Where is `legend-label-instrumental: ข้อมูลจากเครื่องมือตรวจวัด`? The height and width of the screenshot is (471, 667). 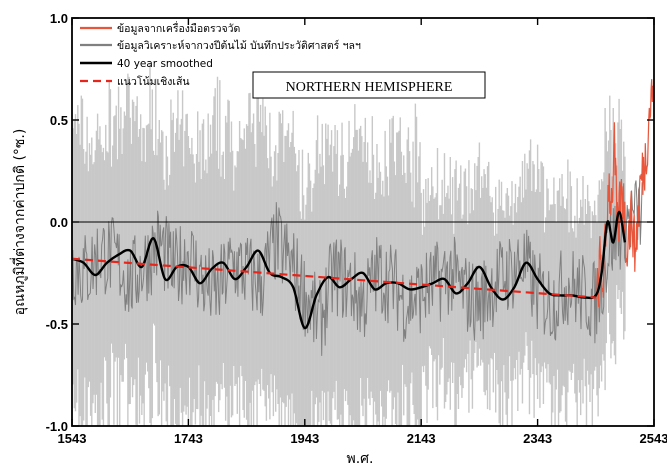 legend-label-instrumental: ข้อมูลจากเครื่องมือตรวจวัด is located at coordinates (178, 28).